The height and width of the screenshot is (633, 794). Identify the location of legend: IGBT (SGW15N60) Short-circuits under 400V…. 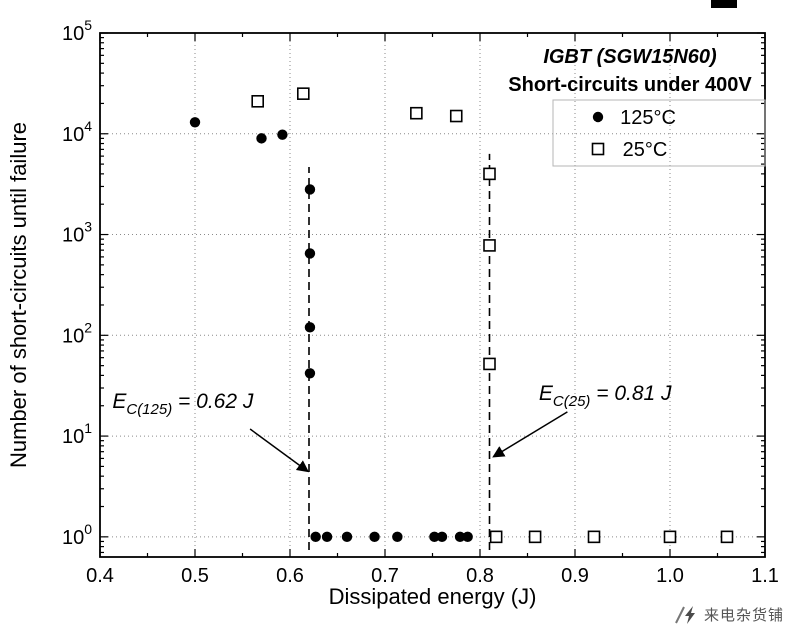
(637, 106).